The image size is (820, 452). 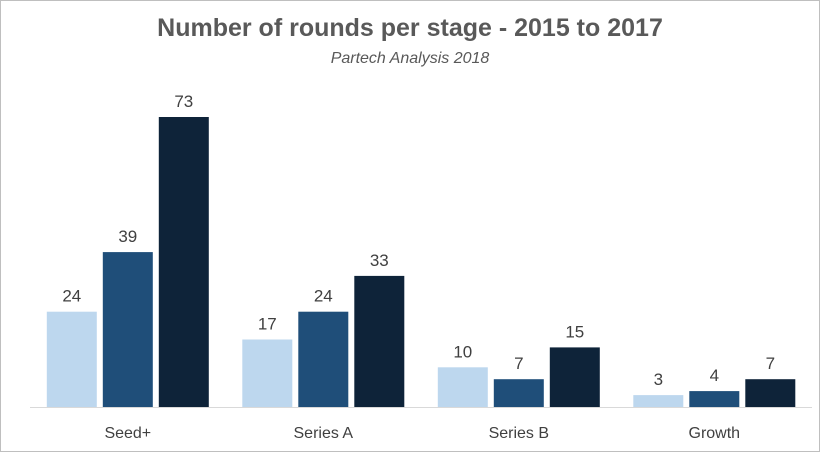 I want to click on data-label: 4, so click(x=714, y=375).